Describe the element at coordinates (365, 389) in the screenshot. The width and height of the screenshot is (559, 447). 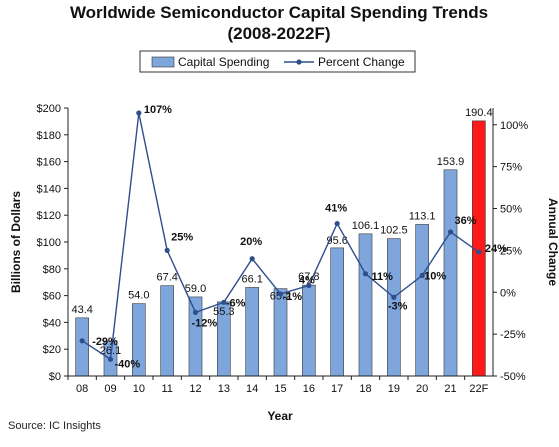
I see `x-tick-label: 18` at that location.